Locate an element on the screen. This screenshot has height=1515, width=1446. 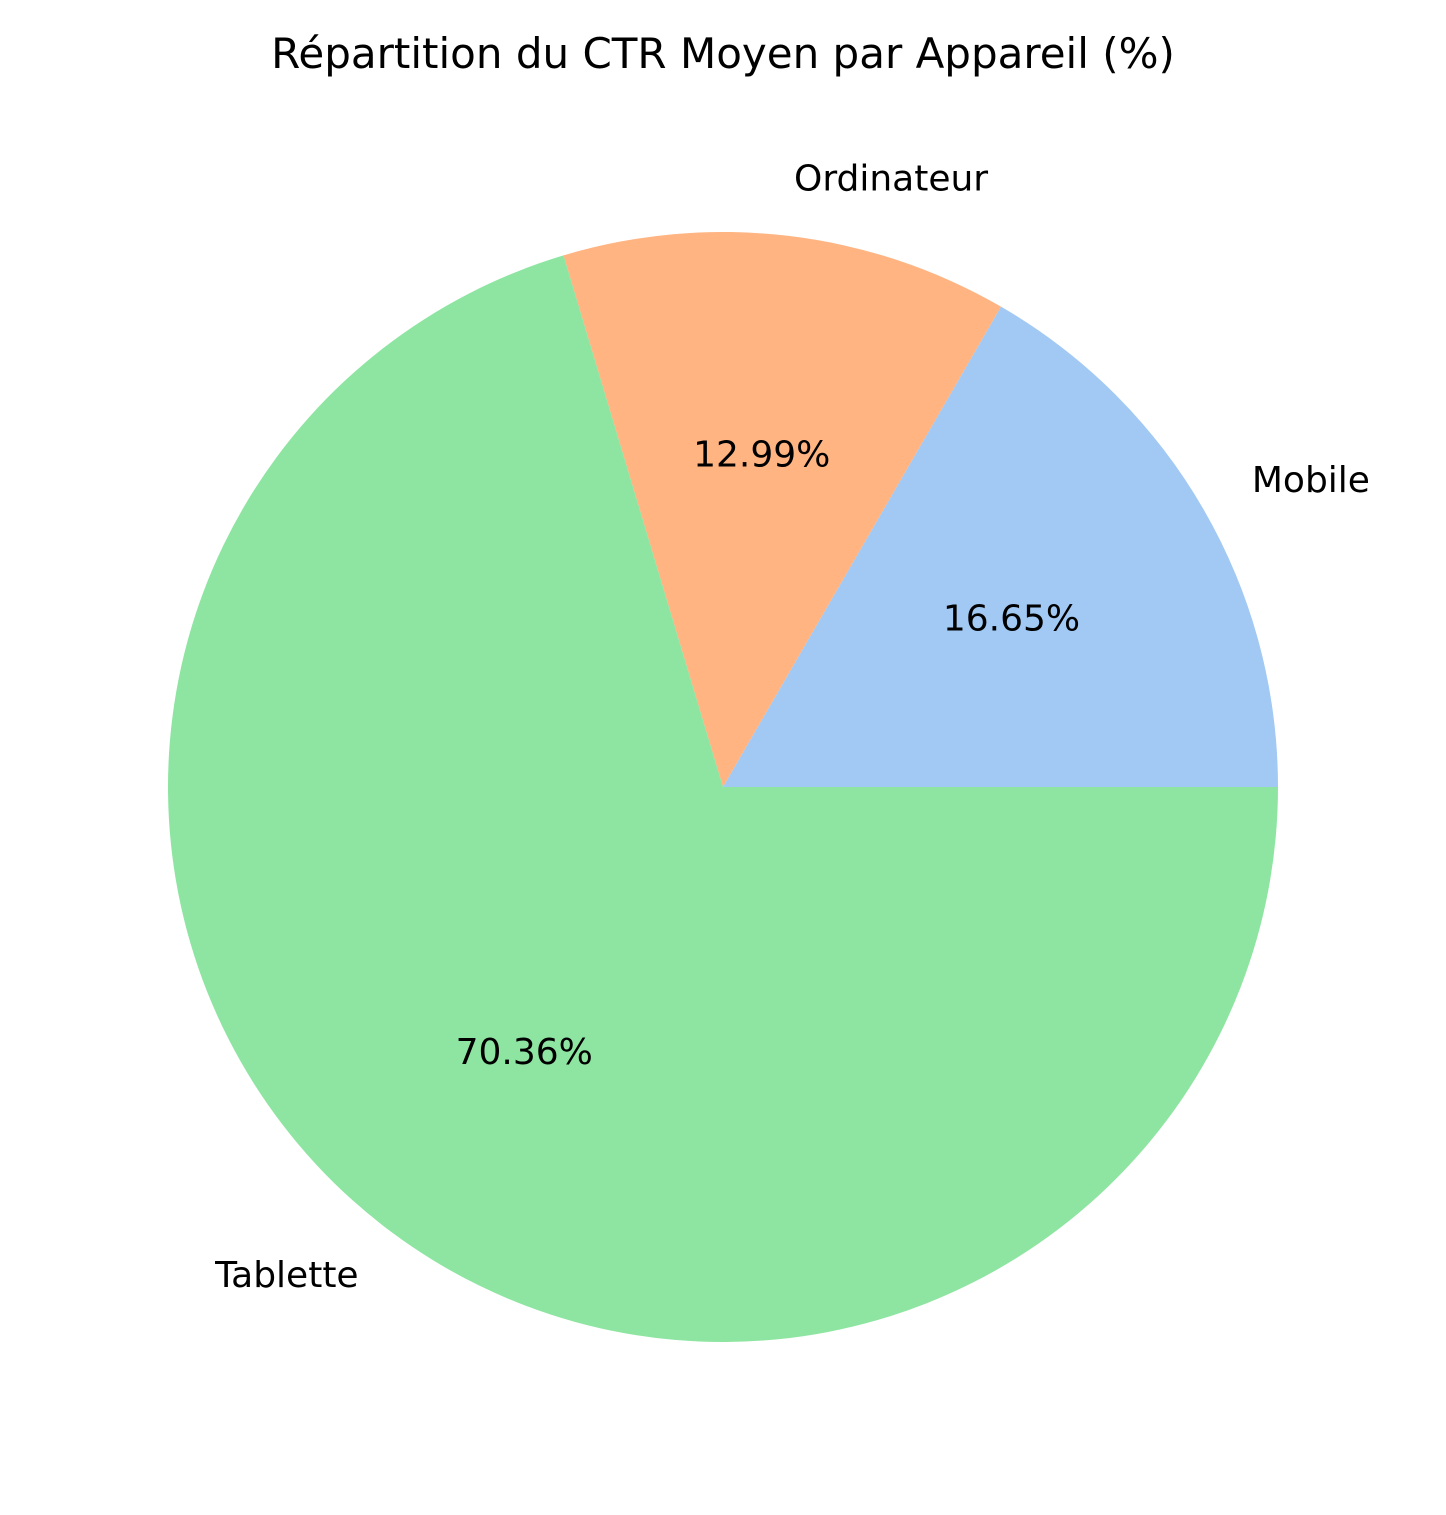
slice-percent-mobile: 16.65% is located at coordinates (1011, 619).